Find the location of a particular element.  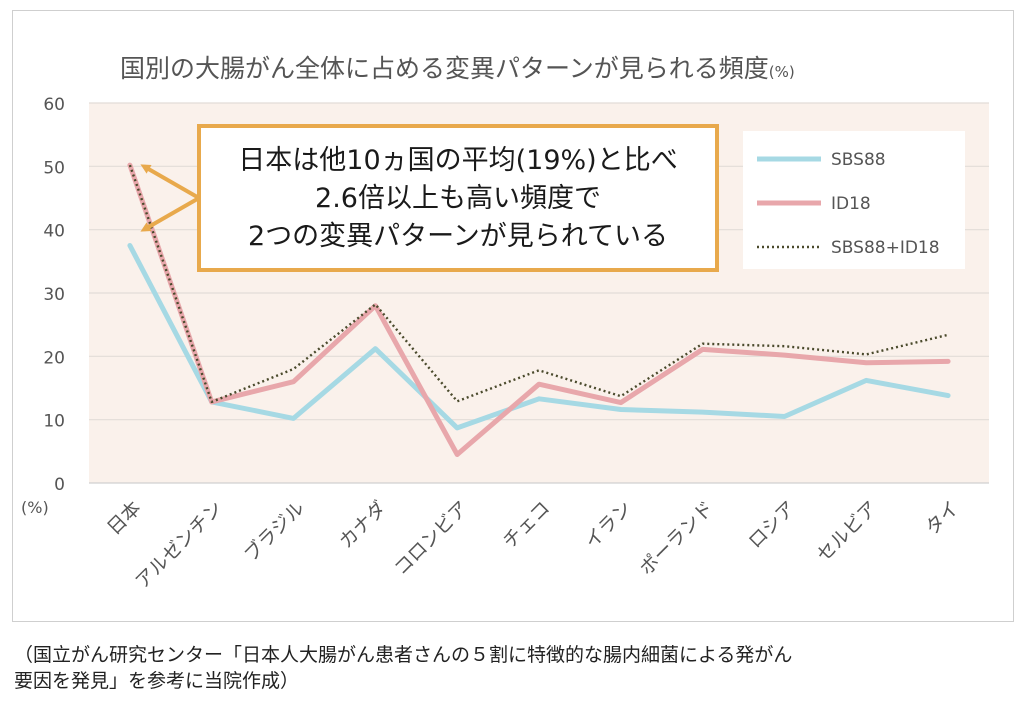

x-tick-label: チェコ is located at coordinates (527, 525).